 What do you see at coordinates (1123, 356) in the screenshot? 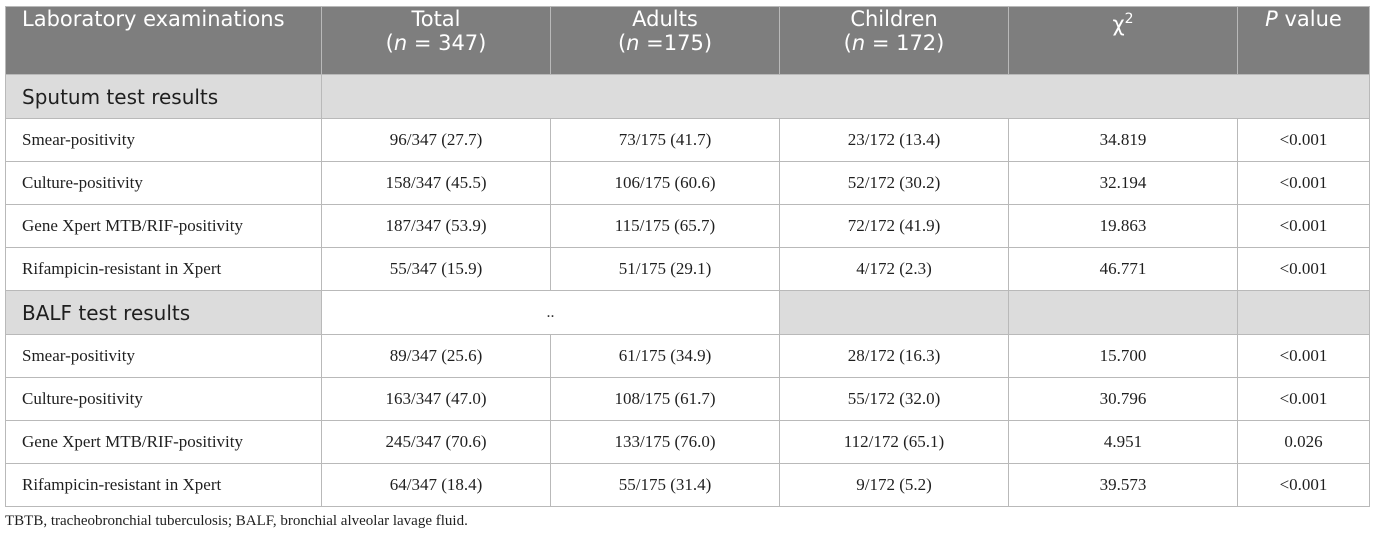
I see `cell-chi2: 15.700` at bounding box center [1123, 356].